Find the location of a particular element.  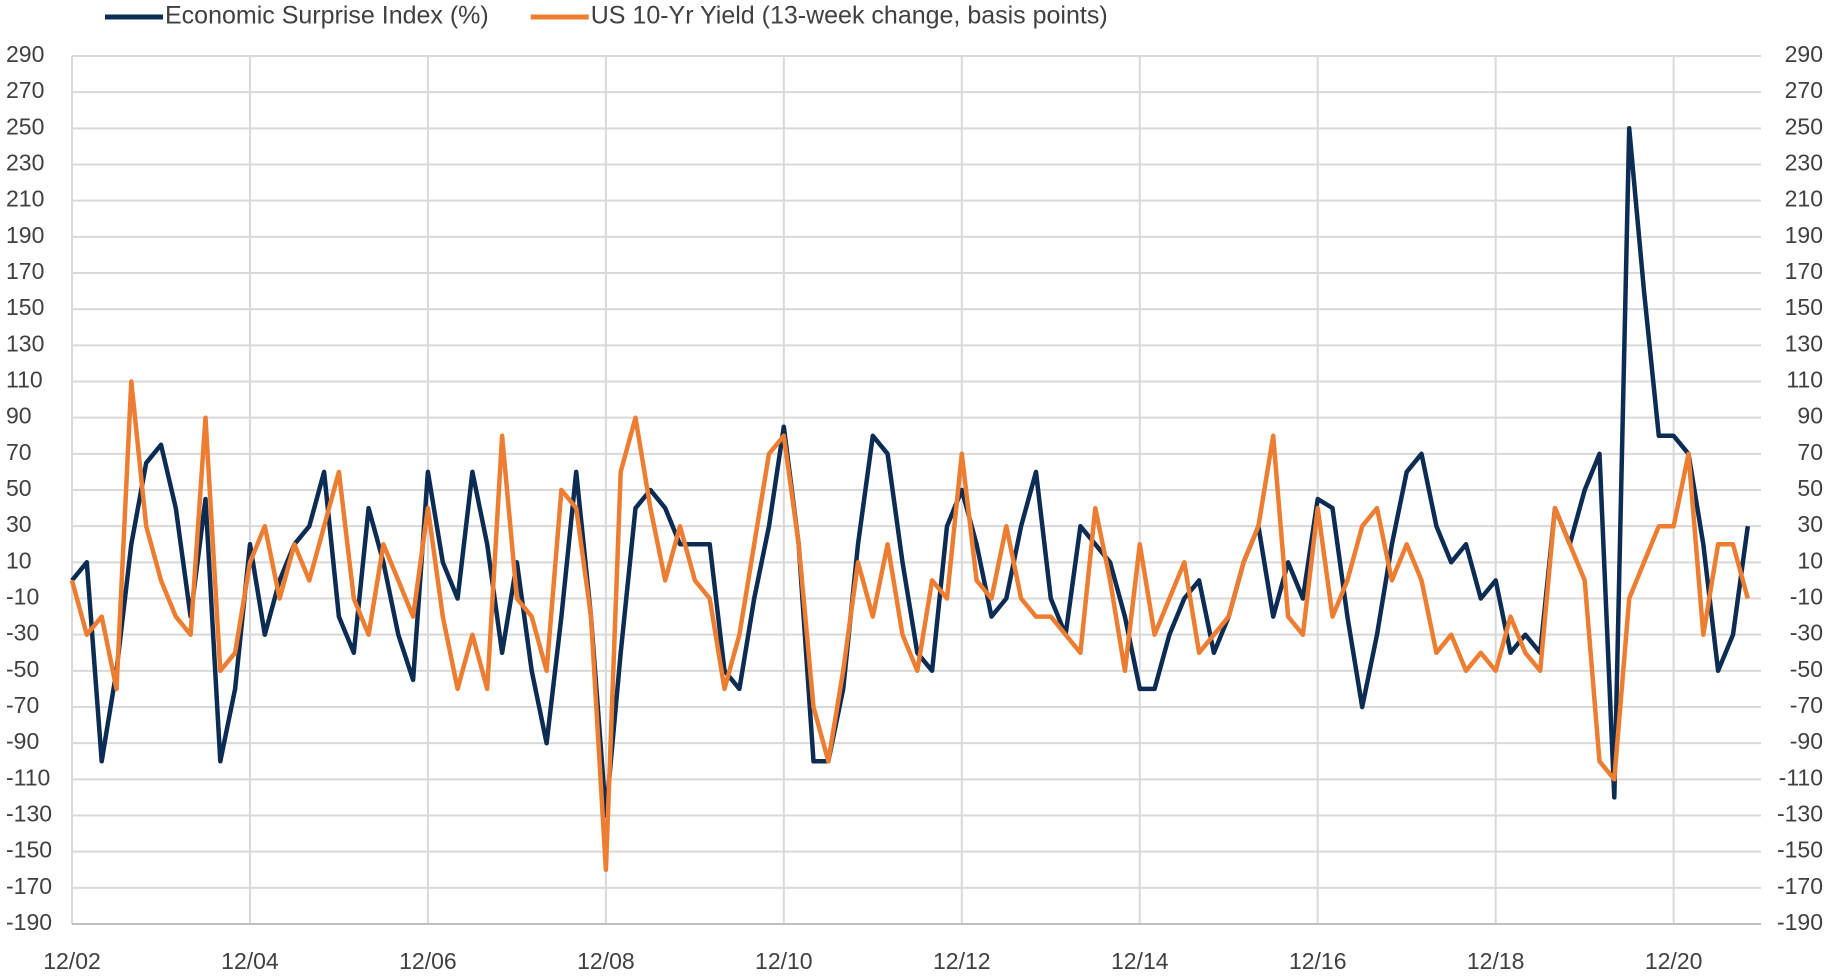

legend-label: Economic Surprise Index (%) is located at coordinates (327, 16).